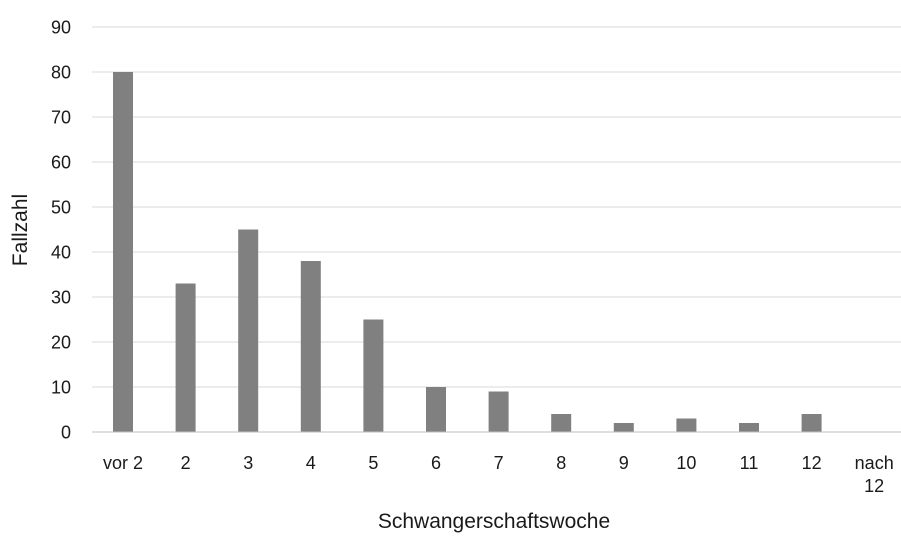 This screenshot has height=538, width=901. Describe the element at coordinates (61, 388) in the screenshot. I see `y-tick-label: 10` at that location.